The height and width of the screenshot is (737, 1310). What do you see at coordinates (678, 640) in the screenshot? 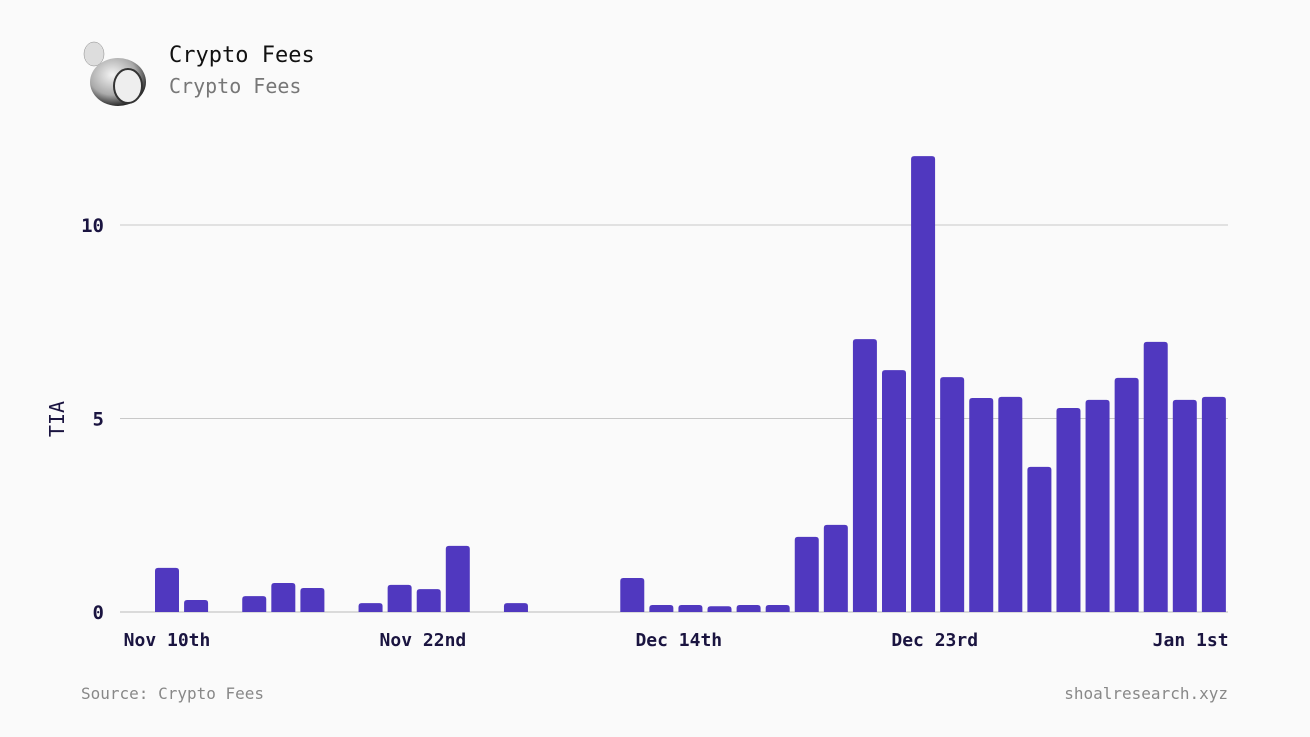
I see `x-tick-label: Dec 14th` at bounding box center [678, 640].